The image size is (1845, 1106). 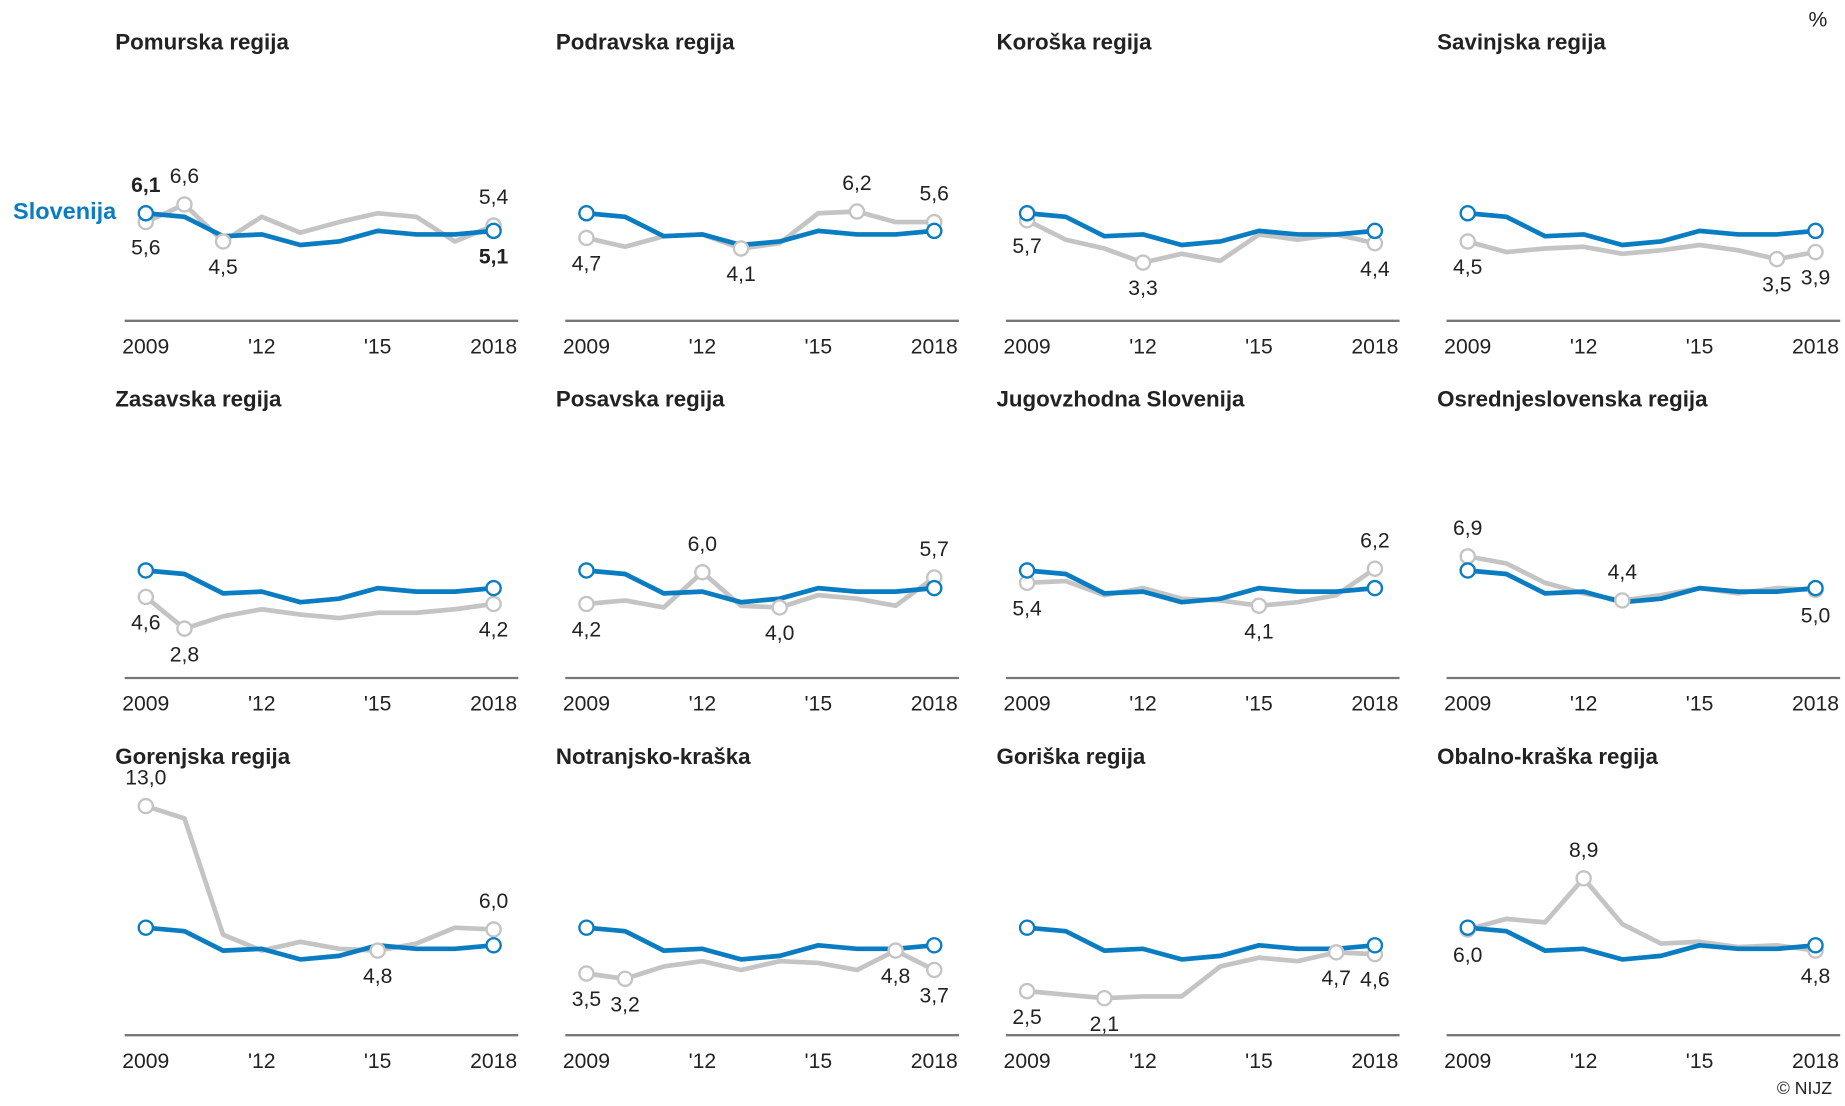 What do you see at coordinates (1071, 756) in the screenshot?
I see `panel-title: Goriška regija` at bounding box center [1071, 756].